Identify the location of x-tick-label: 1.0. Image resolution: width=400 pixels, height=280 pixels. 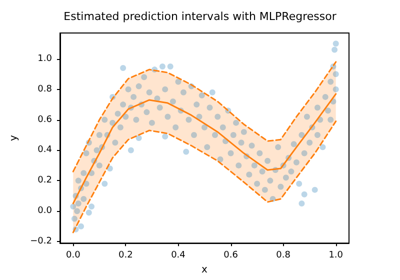
(336, 255).